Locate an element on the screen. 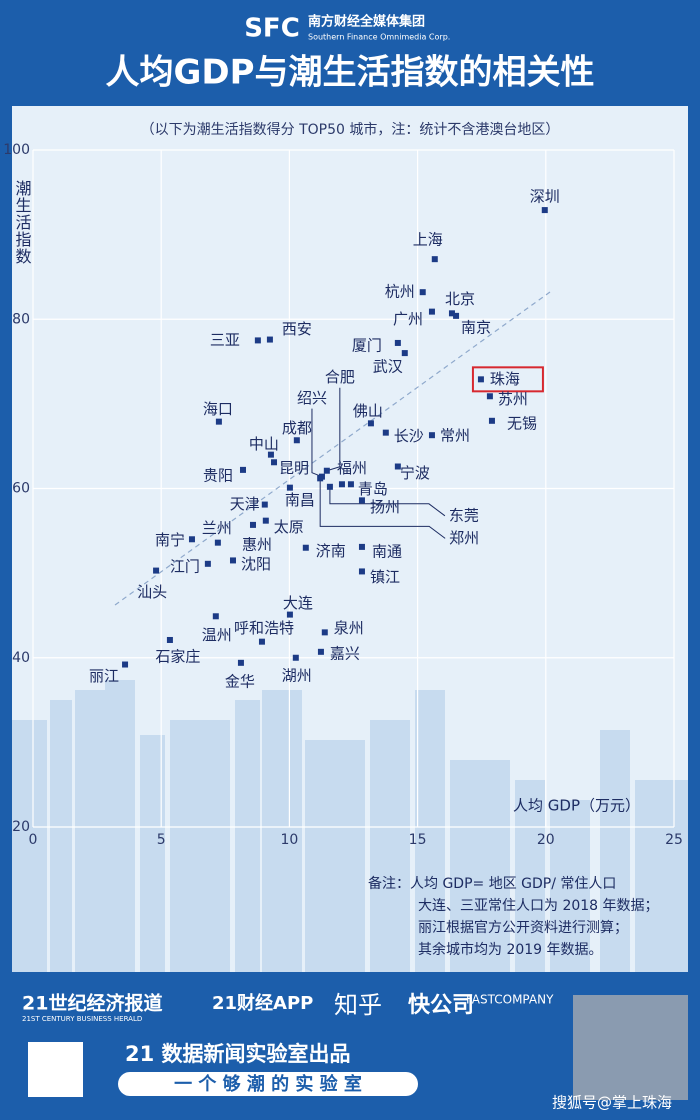  point-label: 南通 is located at coordinates (387, 551).